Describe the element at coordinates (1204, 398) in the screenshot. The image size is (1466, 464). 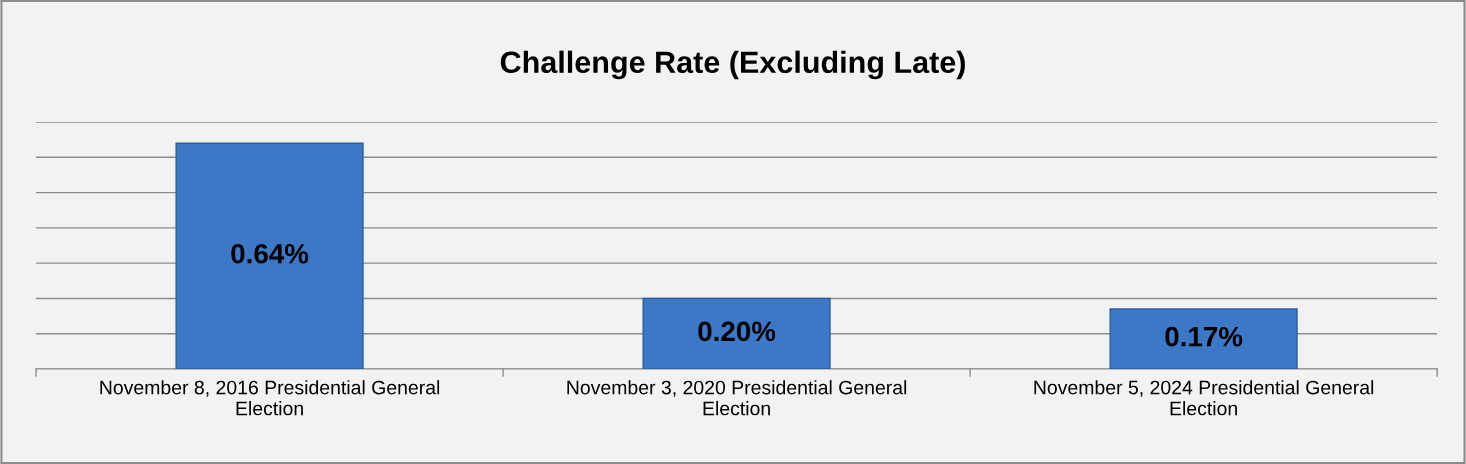
I see `x-tick-label: November 5, 2024 Presidential General Election` at that location.